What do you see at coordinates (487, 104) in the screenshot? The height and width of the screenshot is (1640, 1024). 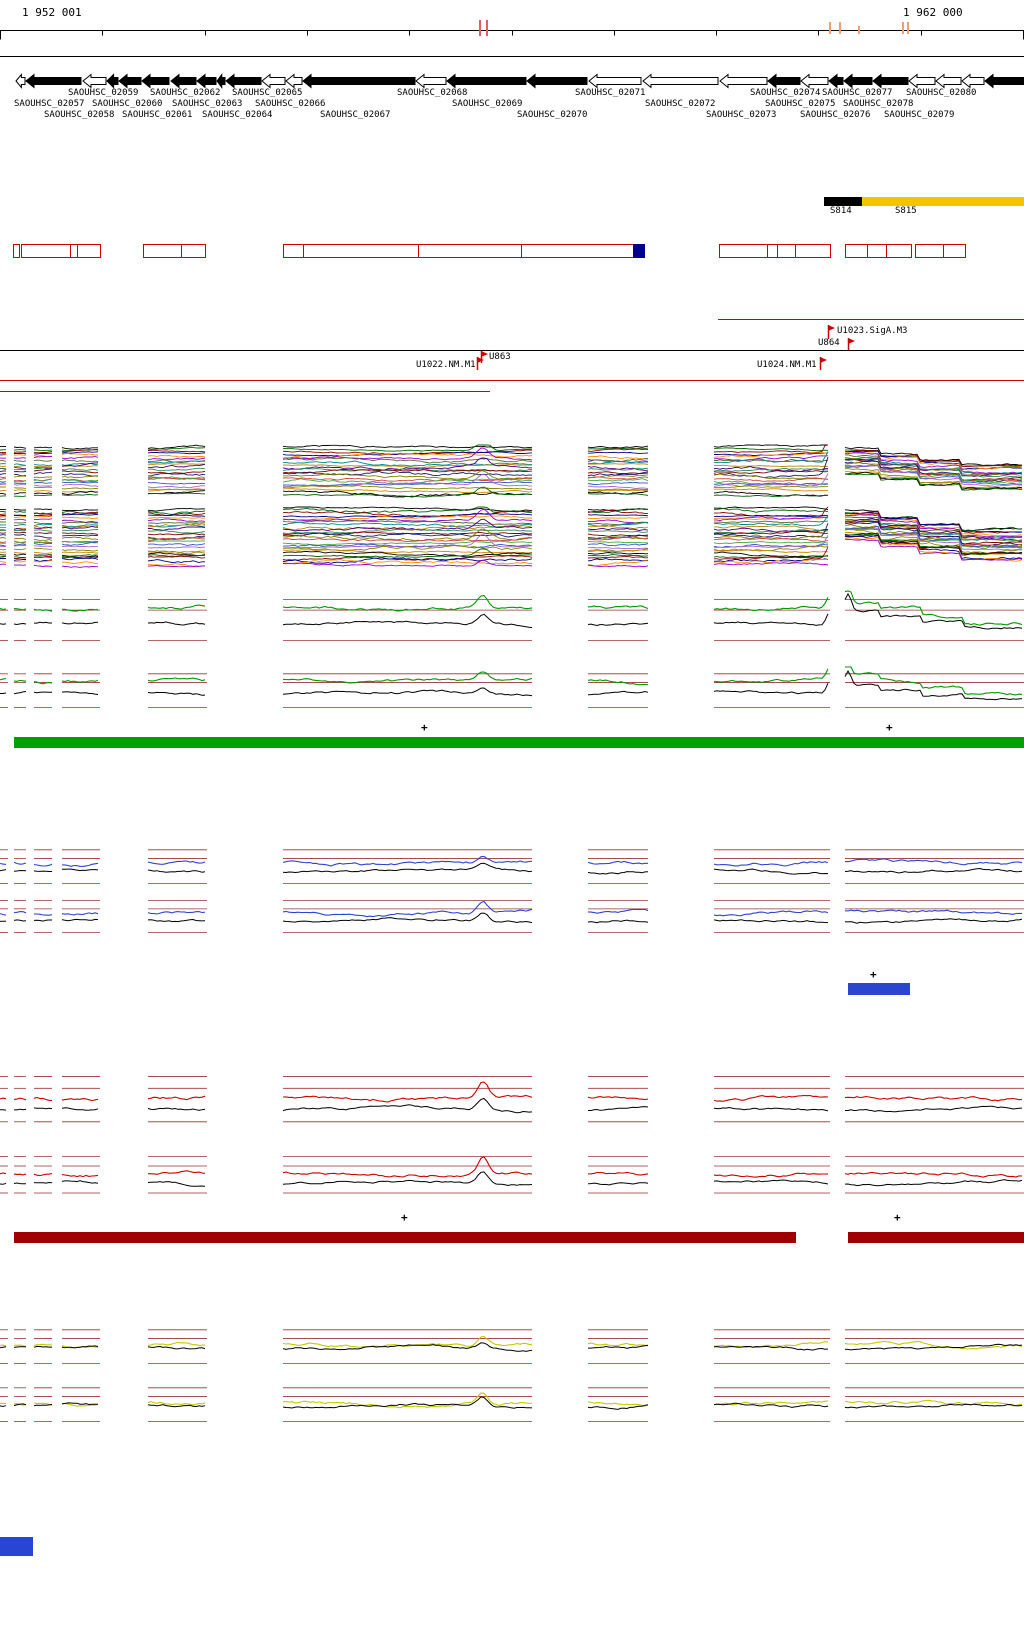 I see `gene-label: SAOUHSC_02069` at bounding box center [487, 104].